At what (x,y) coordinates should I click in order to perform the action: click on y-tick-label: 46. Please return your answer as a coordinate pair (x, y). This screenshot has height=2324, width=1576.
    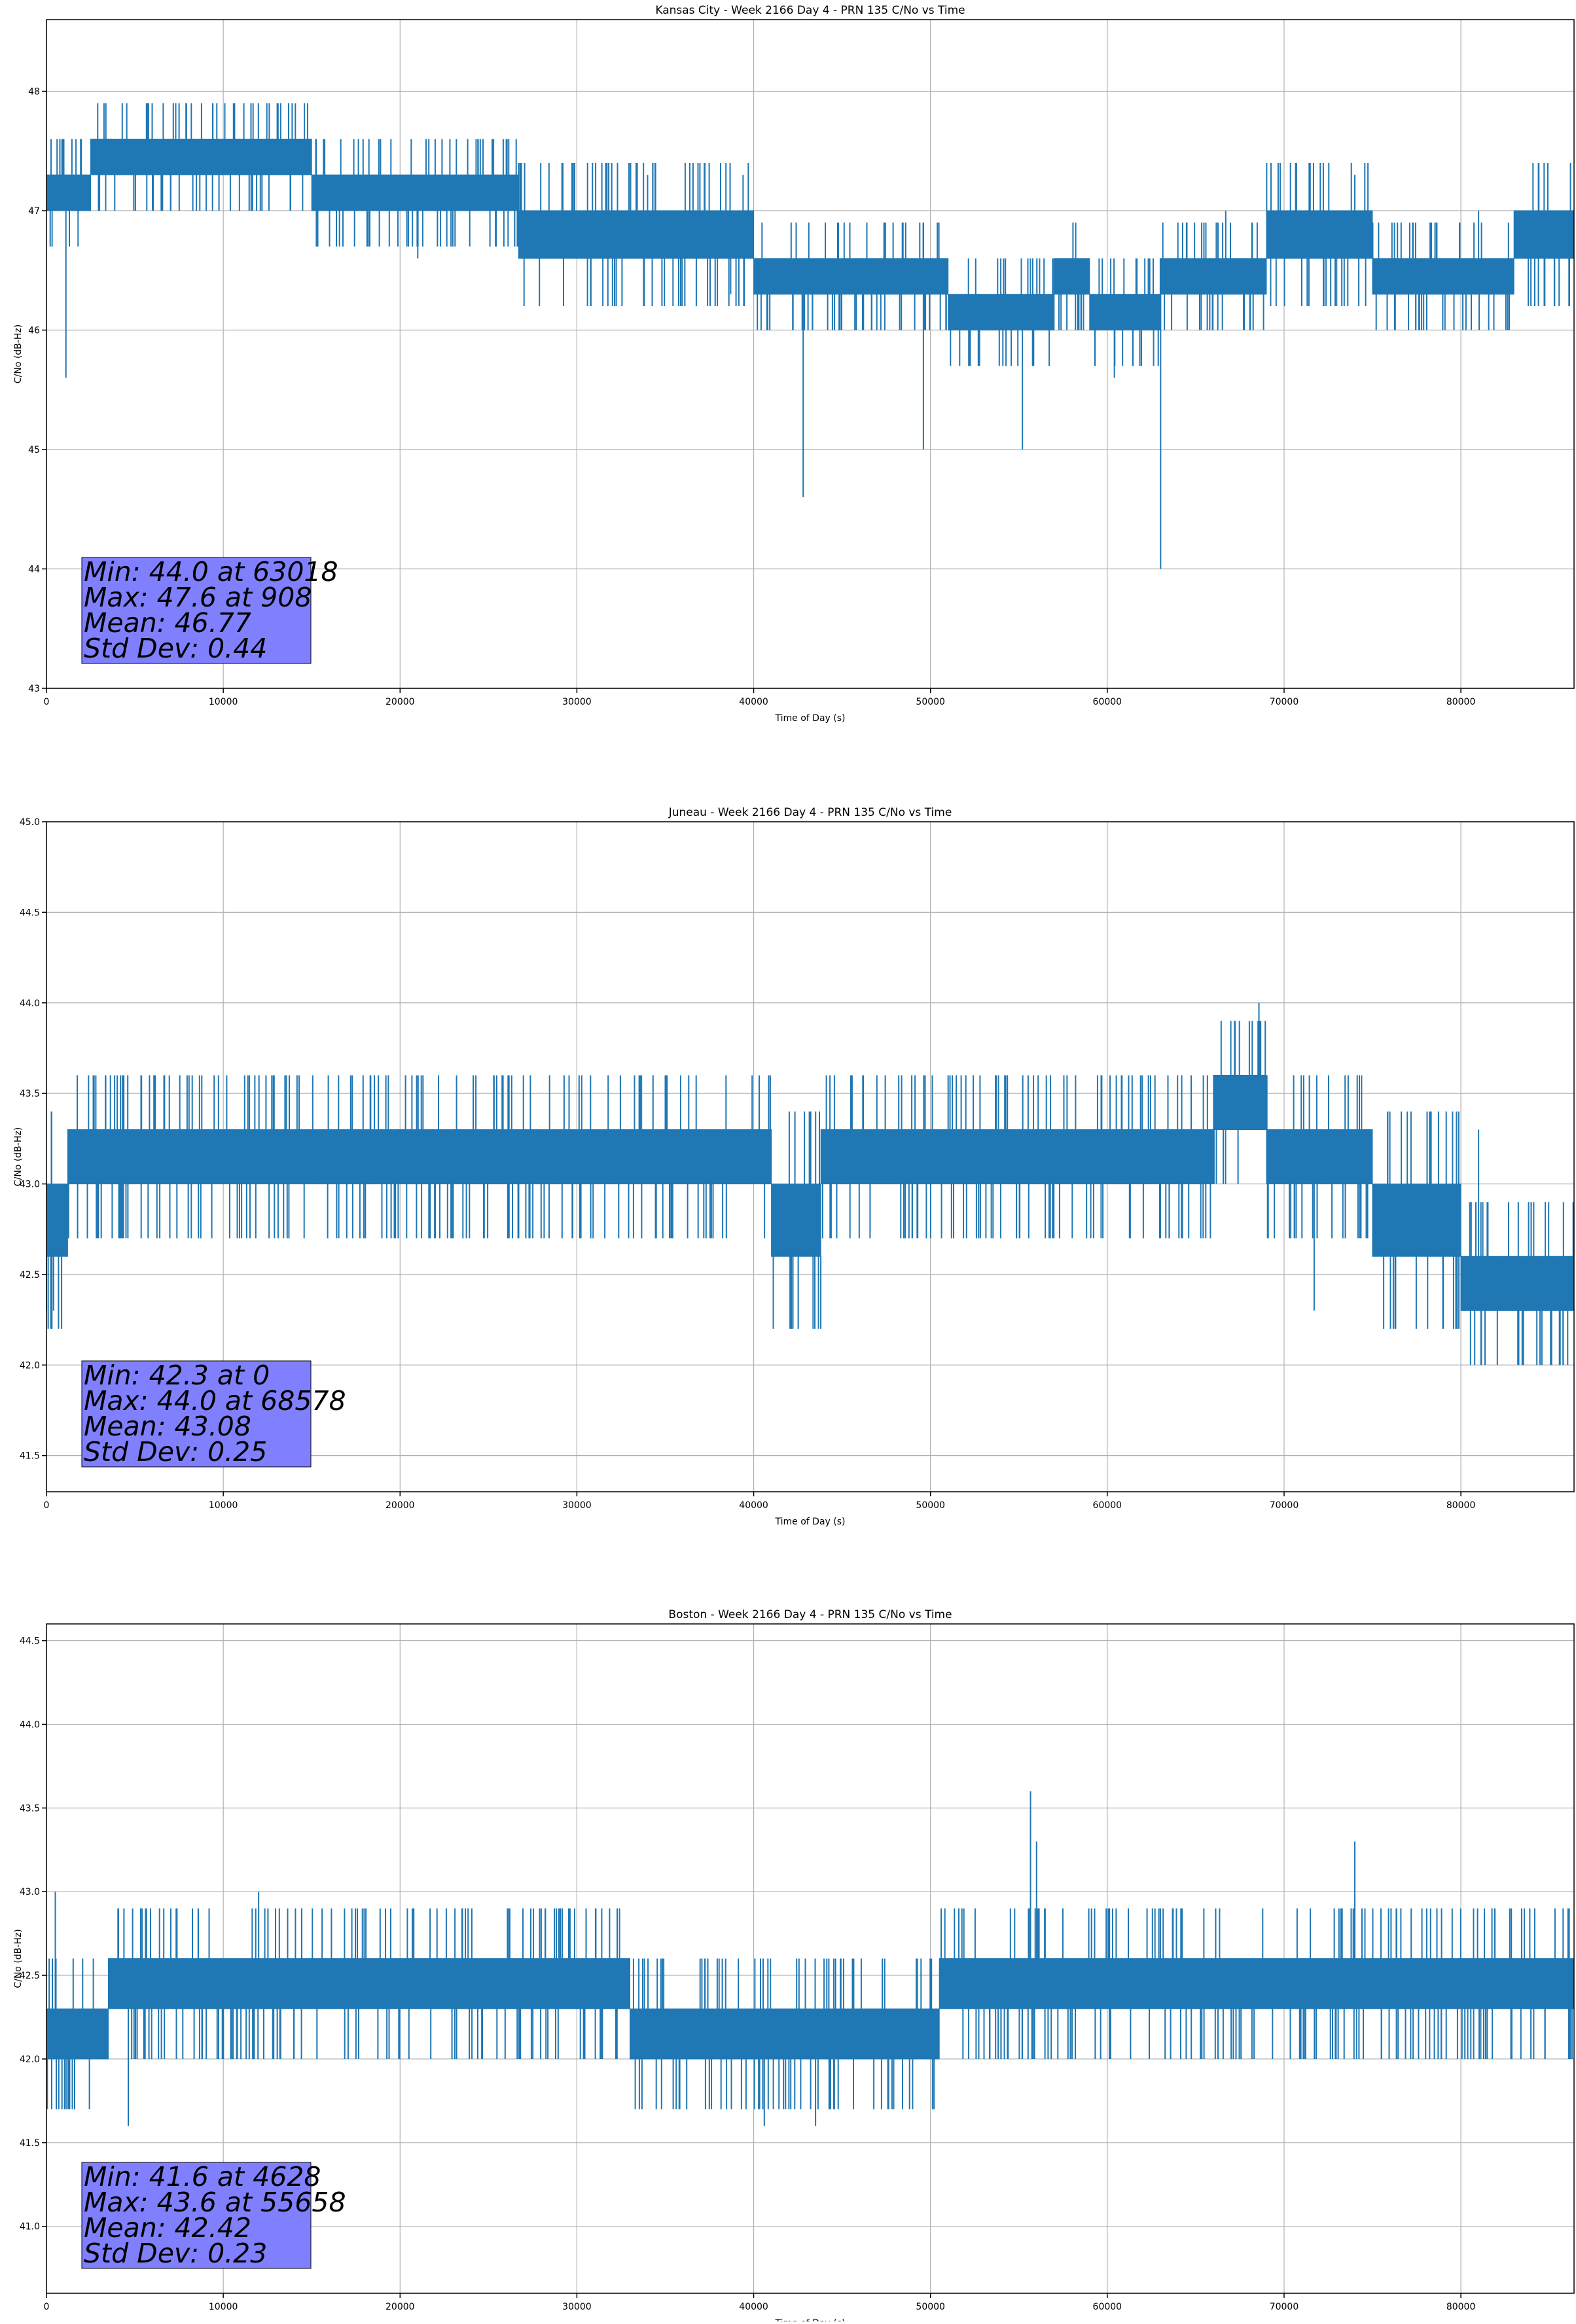
    Looking at the image, I should click on (34, 331).